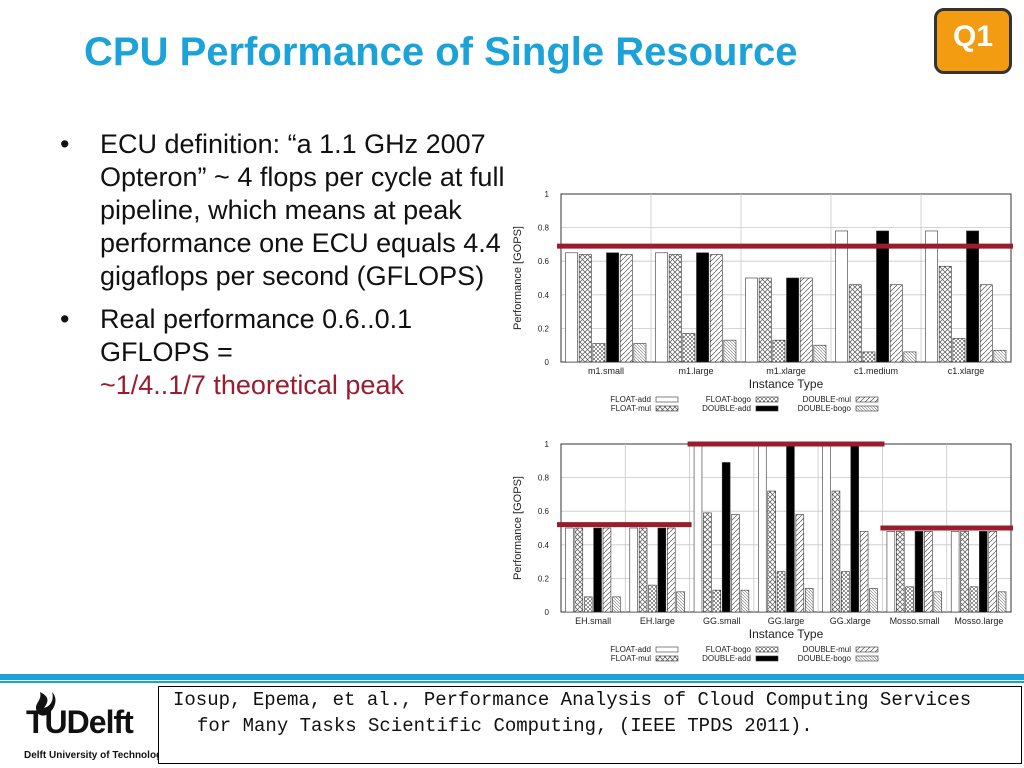 Image resolution: width=1024 pixels, height=768 pixels. Describe the element at coordinates (900, 572) in the screenshot. I see `bar-float-mul-mosso-small` at that location.